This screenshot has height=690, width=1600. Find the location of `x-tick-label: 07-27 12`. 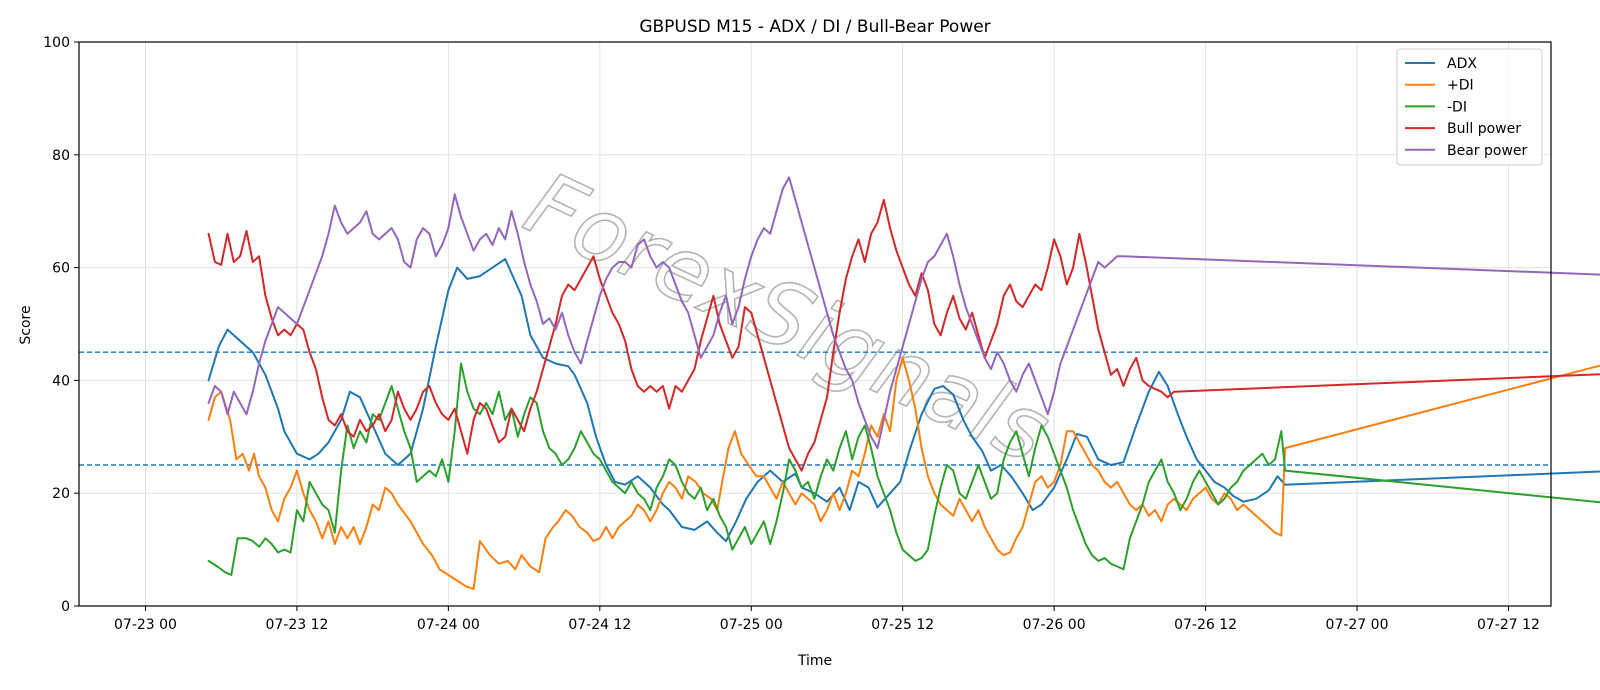

x-tick-label: 07-27 12 is located at coordinates (1508, 625).